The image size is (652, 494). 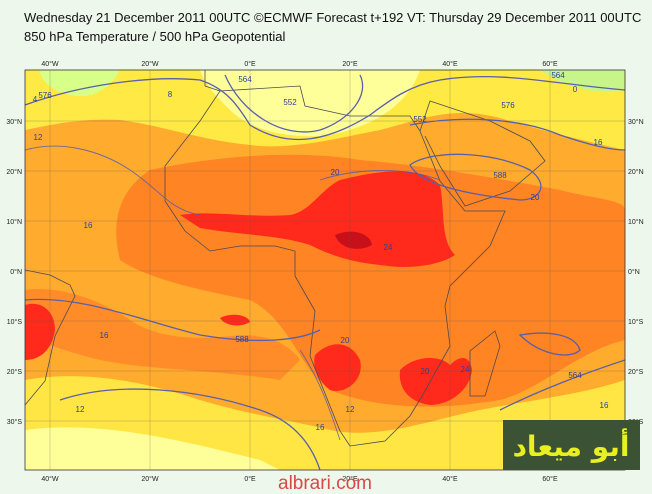 I want to click on contour-label: 8, so click(x=170, y=94).